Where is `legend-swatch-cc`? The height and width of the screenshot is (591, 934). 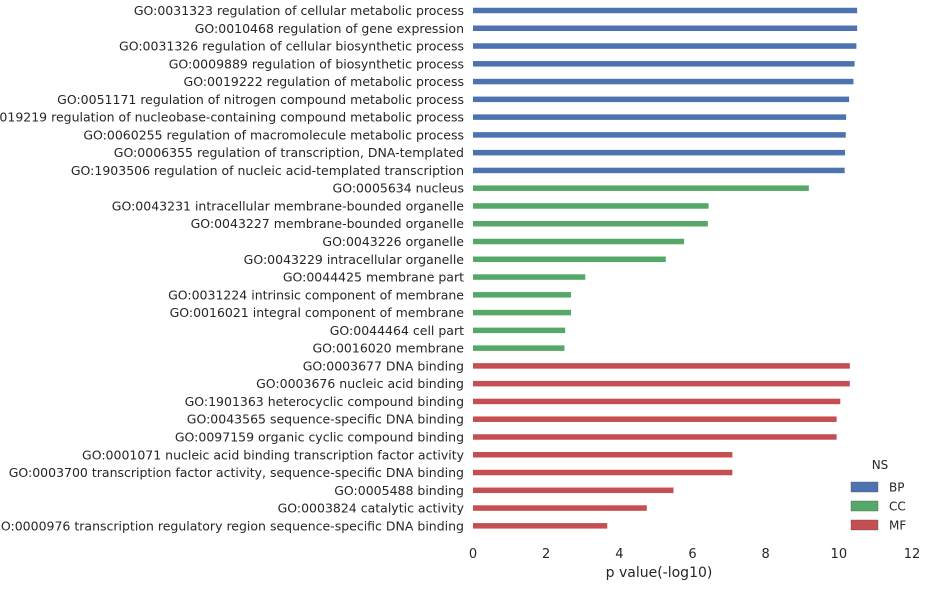 legend-swatch-cc is located at coordinates (864, 506).